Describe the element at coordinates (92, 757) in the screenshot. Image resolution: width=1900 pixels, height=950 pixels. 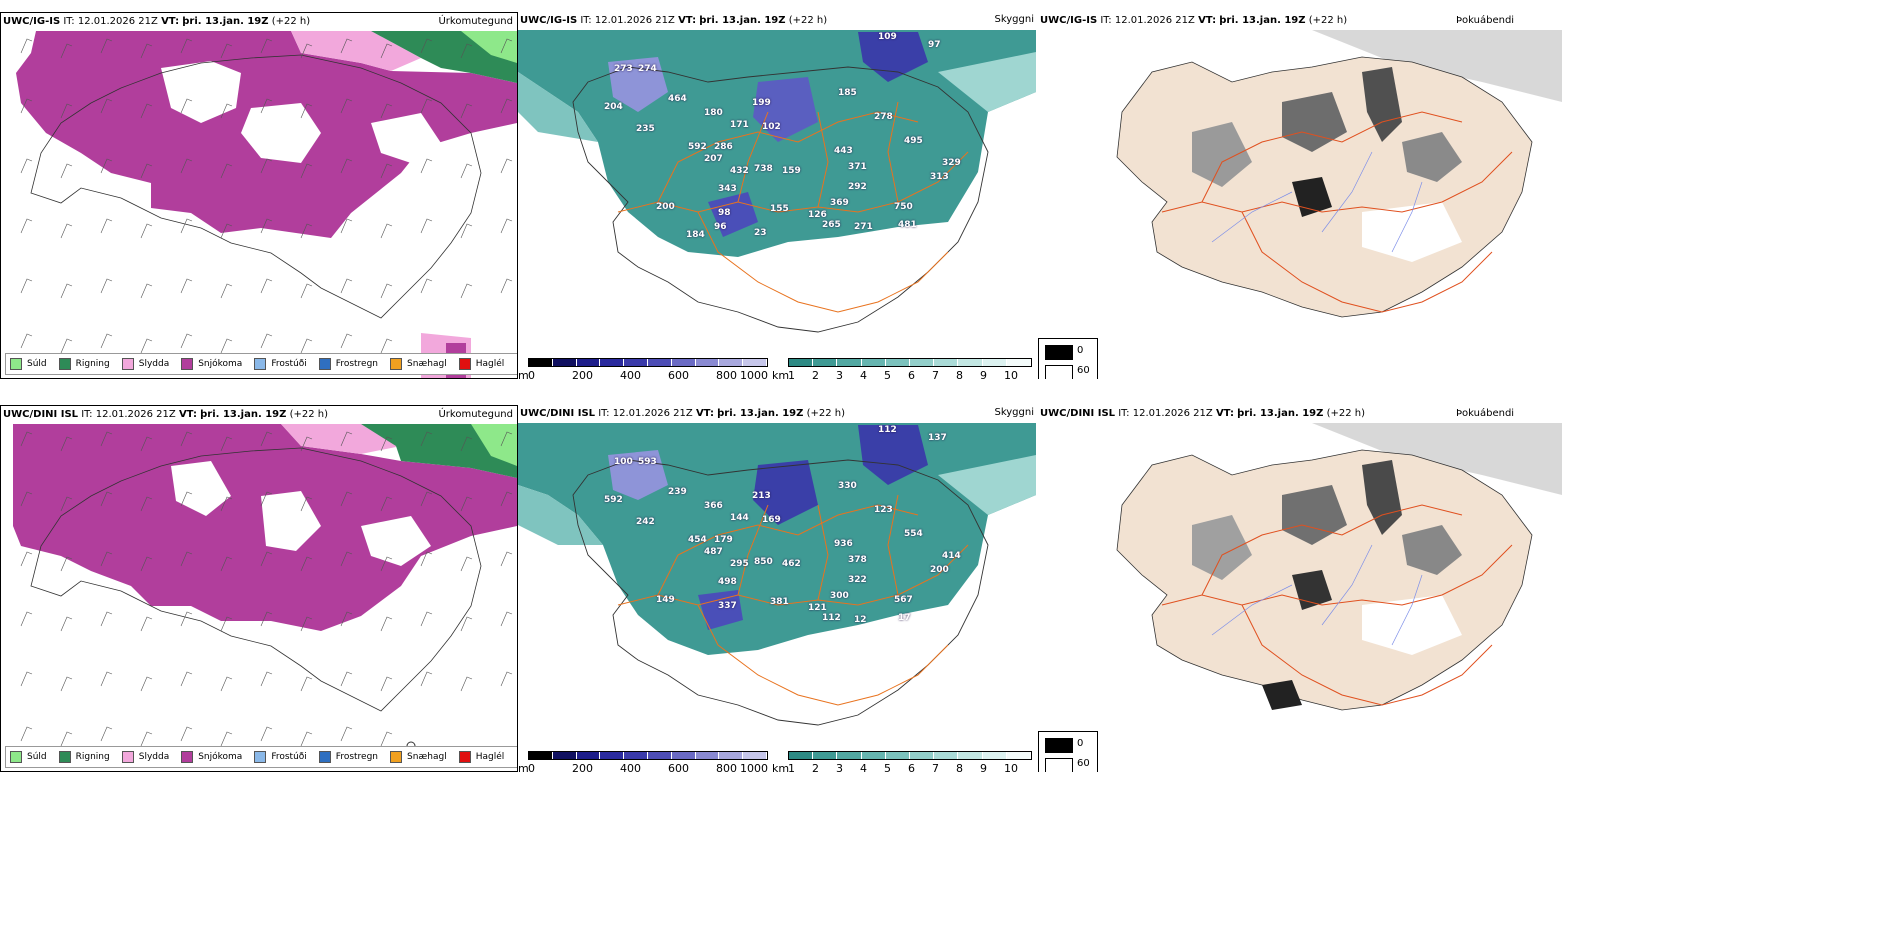
I see `legend-label: Rigning` at that location.